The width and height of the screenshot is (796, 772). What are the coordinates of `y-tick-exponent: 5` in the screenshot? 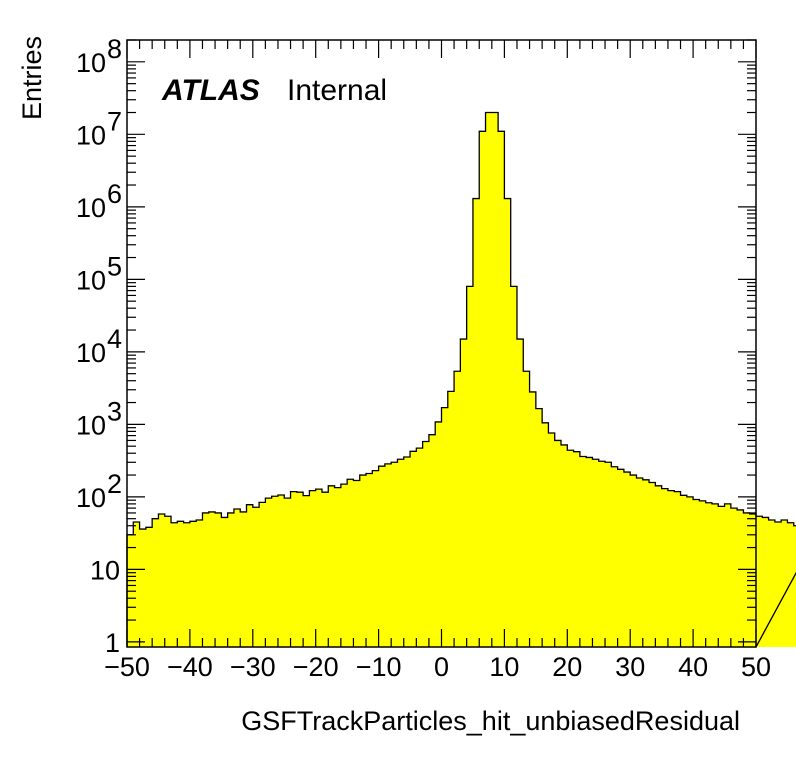 It's located at (114, 266).